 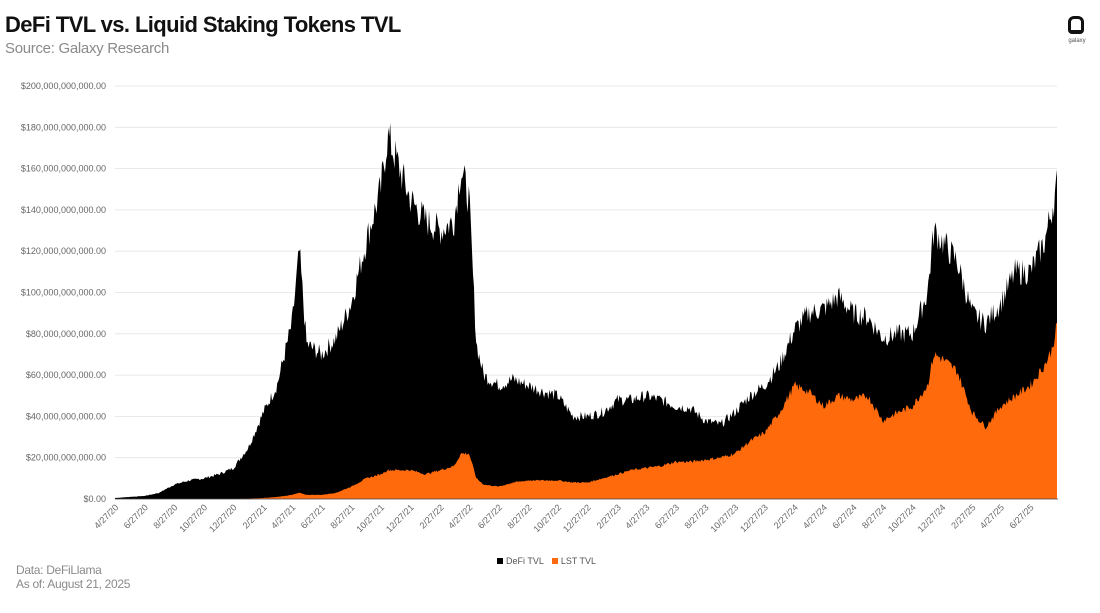 What do you see at coordinates (815, 516) in the screenshot?
I see `x-tick-label: 4/27/24` at bounding box center [815, 516].